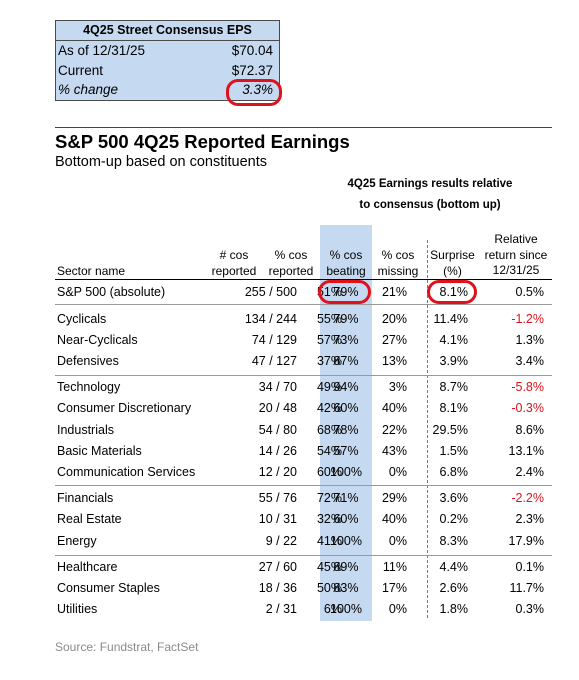 This screenshot has height=680, width=579. Describe the element at coordinates (530, 361) in the screenshot. I see `relative-return: 3.4%` at that location.